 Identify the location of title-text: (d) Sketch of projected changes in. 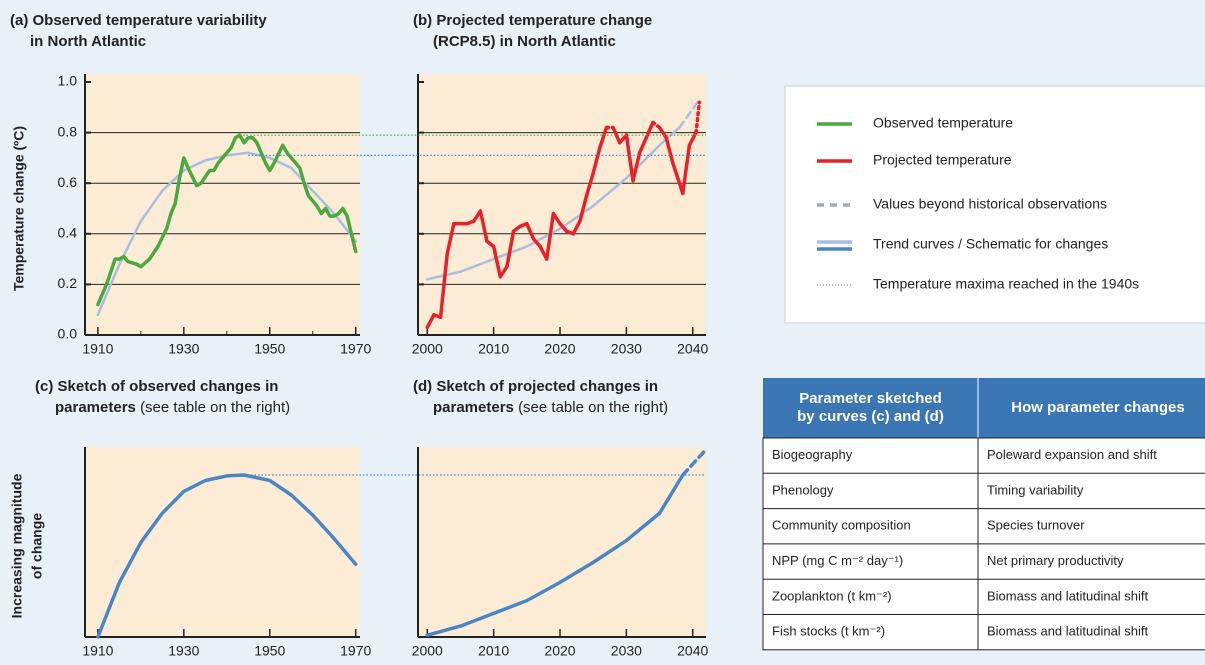
(535, 386).